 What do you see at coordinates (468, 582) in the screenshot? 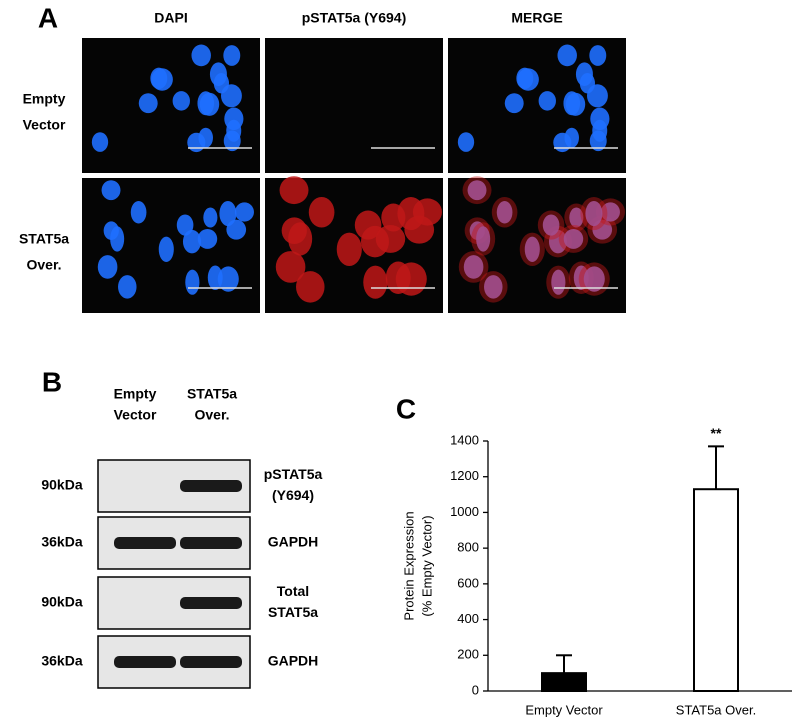
I see `y-tick-label: 600` at bounding box center [468, 582].